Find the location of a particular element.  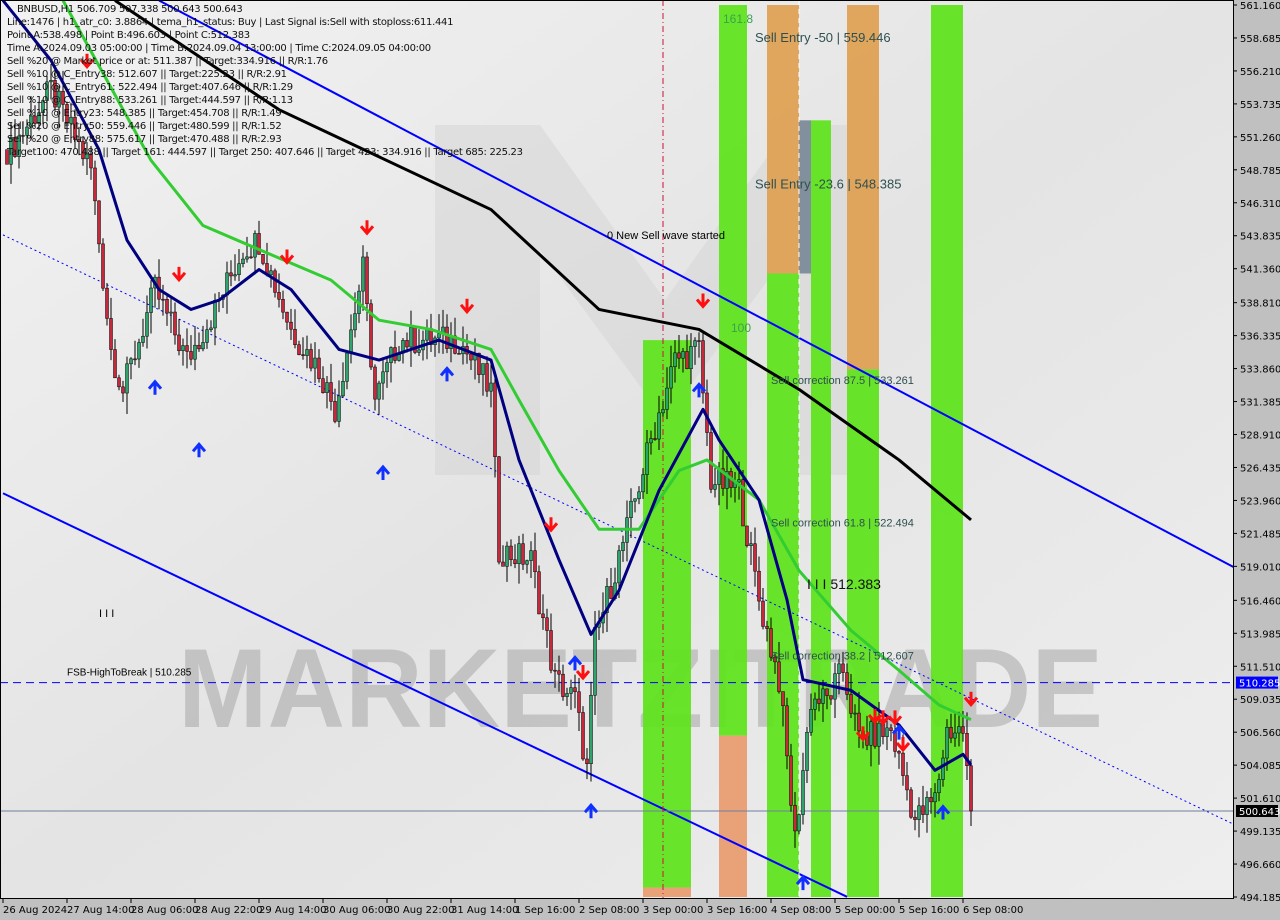

y-tick-label: 506.560 is located at coordinates (1260, 733).